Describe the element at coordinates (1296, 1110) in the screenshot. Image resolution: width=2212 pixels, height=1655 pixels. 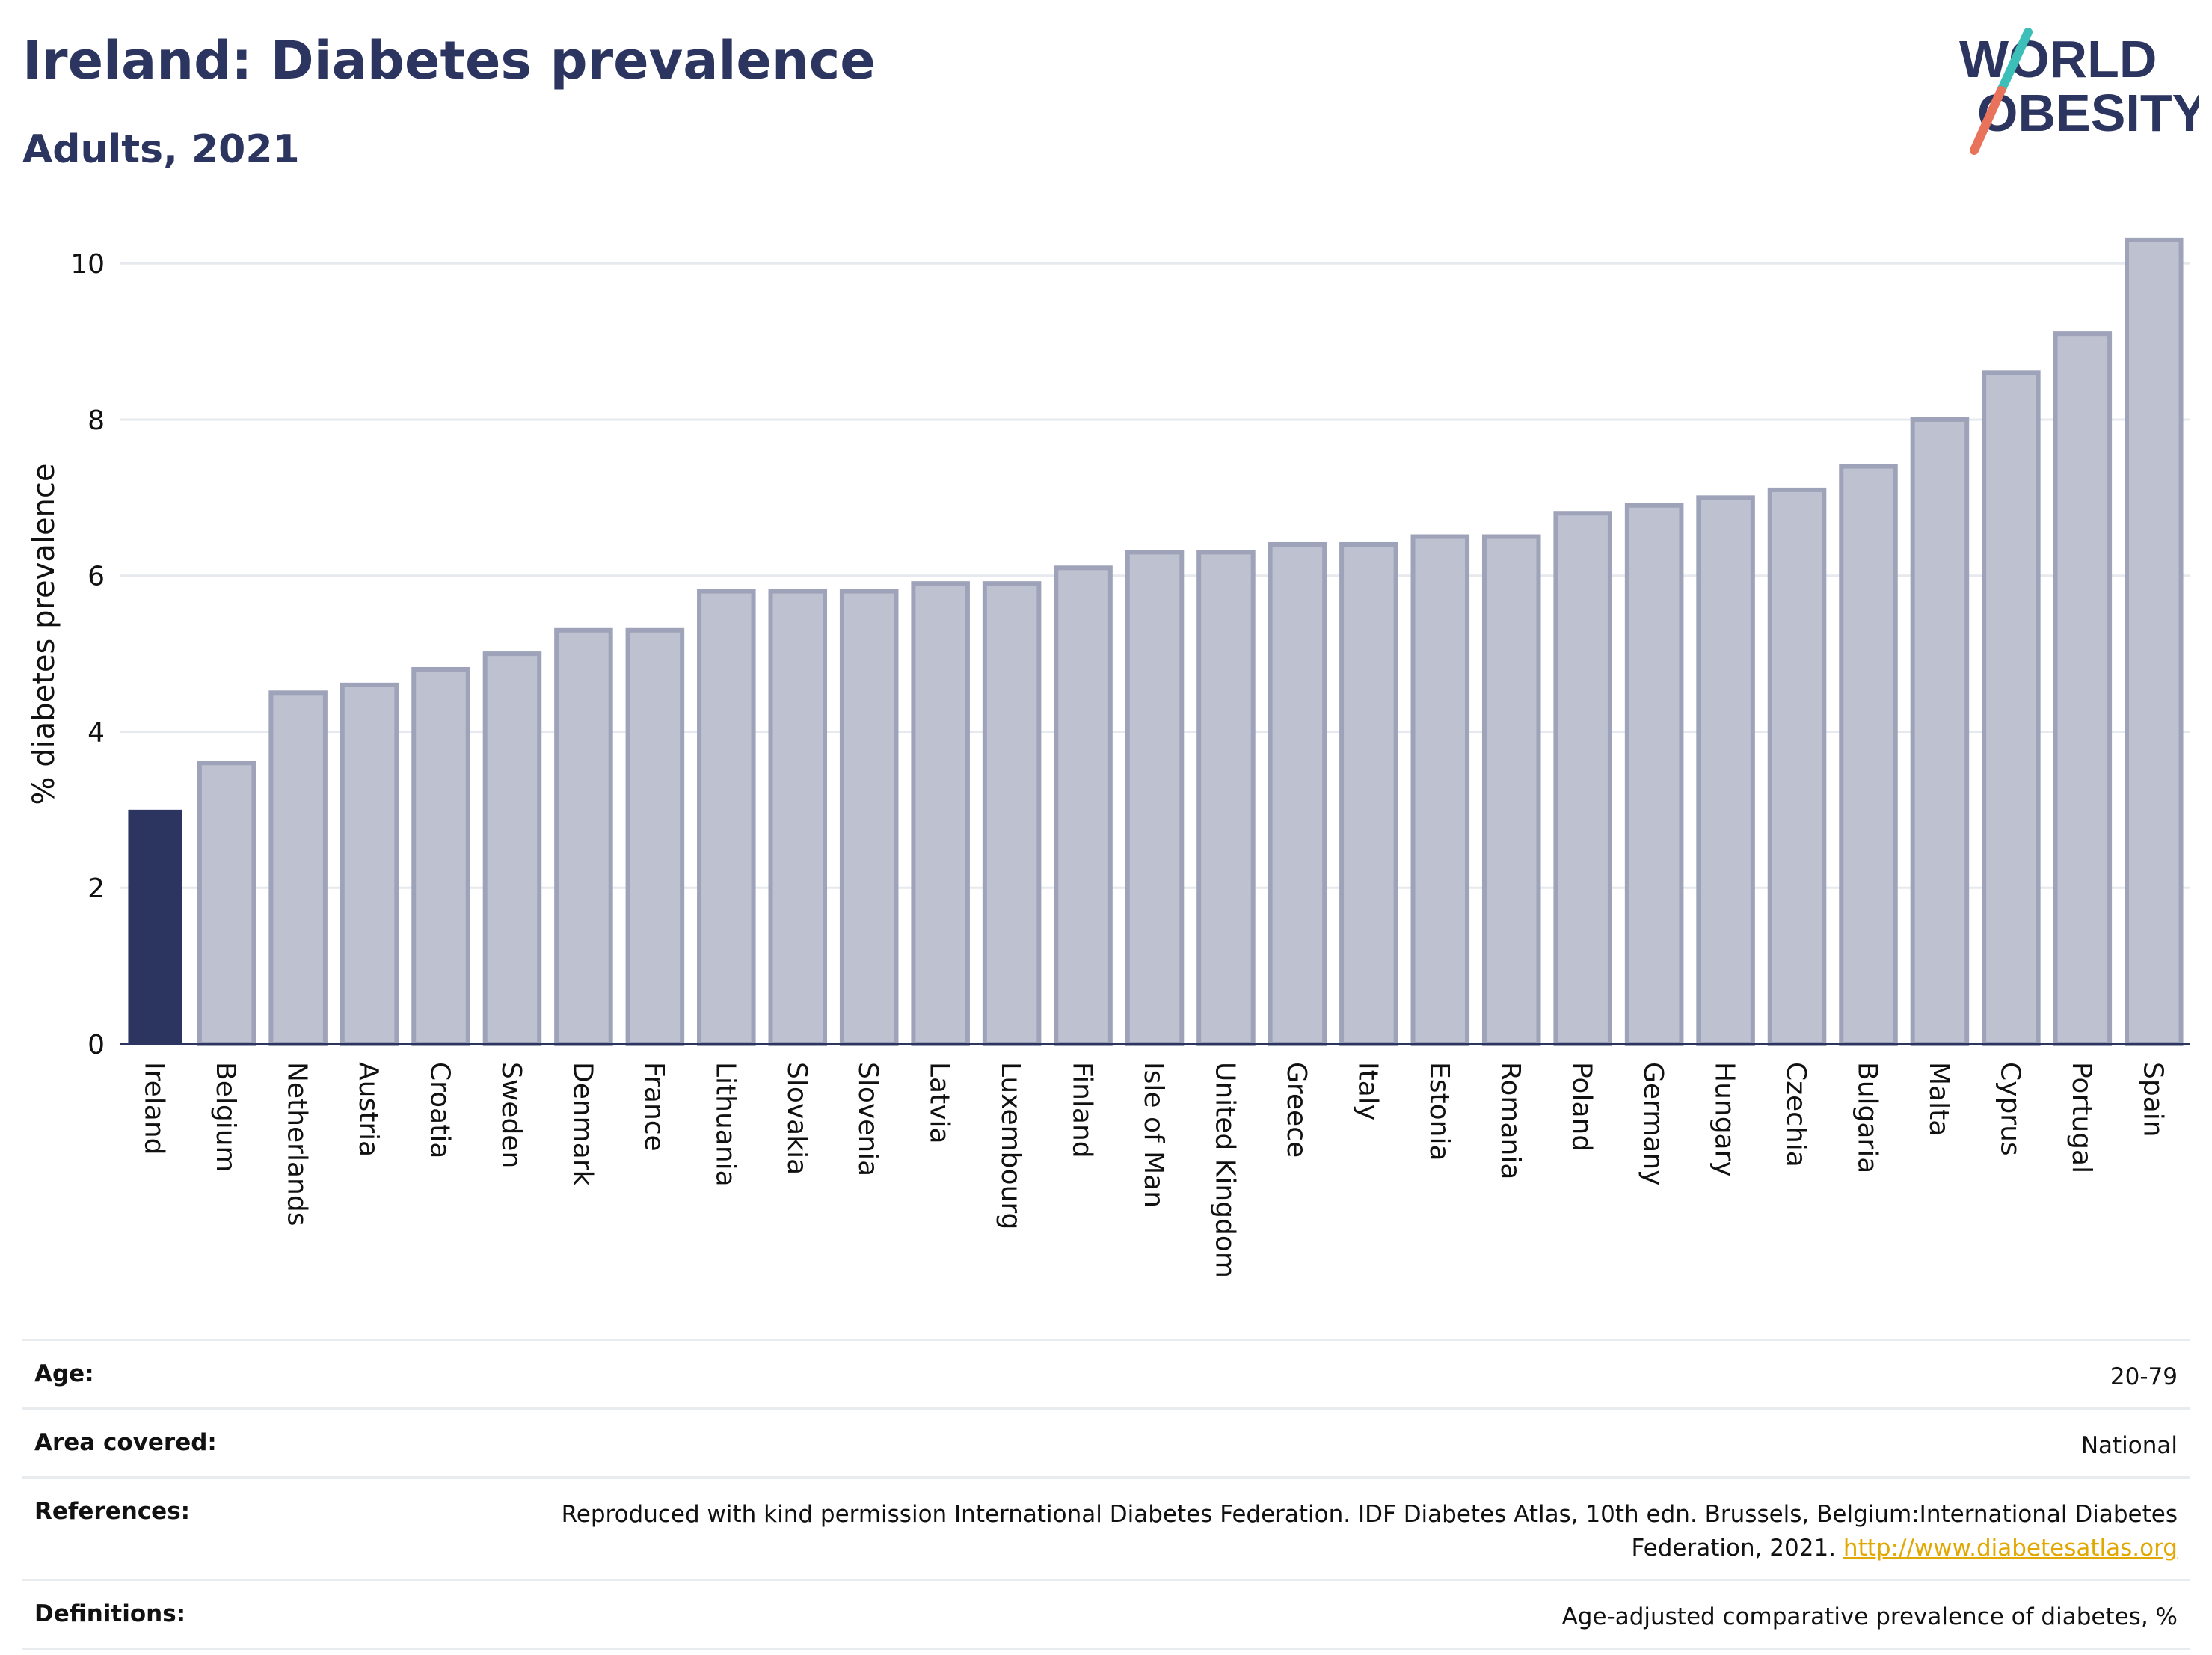
I see `x-tick-label: Greece` at that location.